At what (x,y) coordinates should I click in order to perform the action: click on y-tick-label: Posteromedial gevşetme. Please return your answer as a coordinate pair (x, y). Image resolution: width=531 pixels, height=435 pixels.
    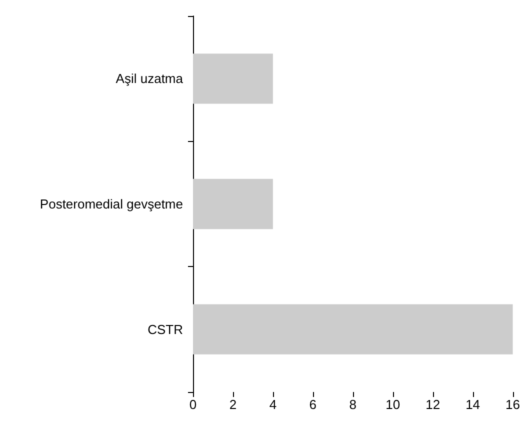
    Looking at the image, I should click on (111, 204).